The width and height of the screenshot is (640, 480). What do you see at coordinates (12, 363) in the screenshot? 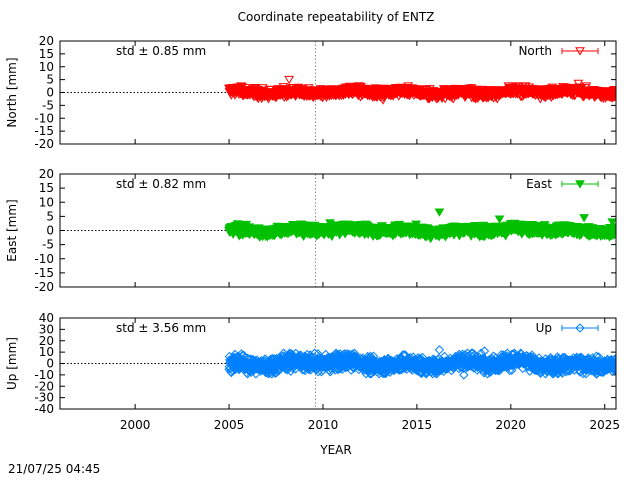
I see `y-axis-label: Up [mm]` at bounding box center [12, 363].